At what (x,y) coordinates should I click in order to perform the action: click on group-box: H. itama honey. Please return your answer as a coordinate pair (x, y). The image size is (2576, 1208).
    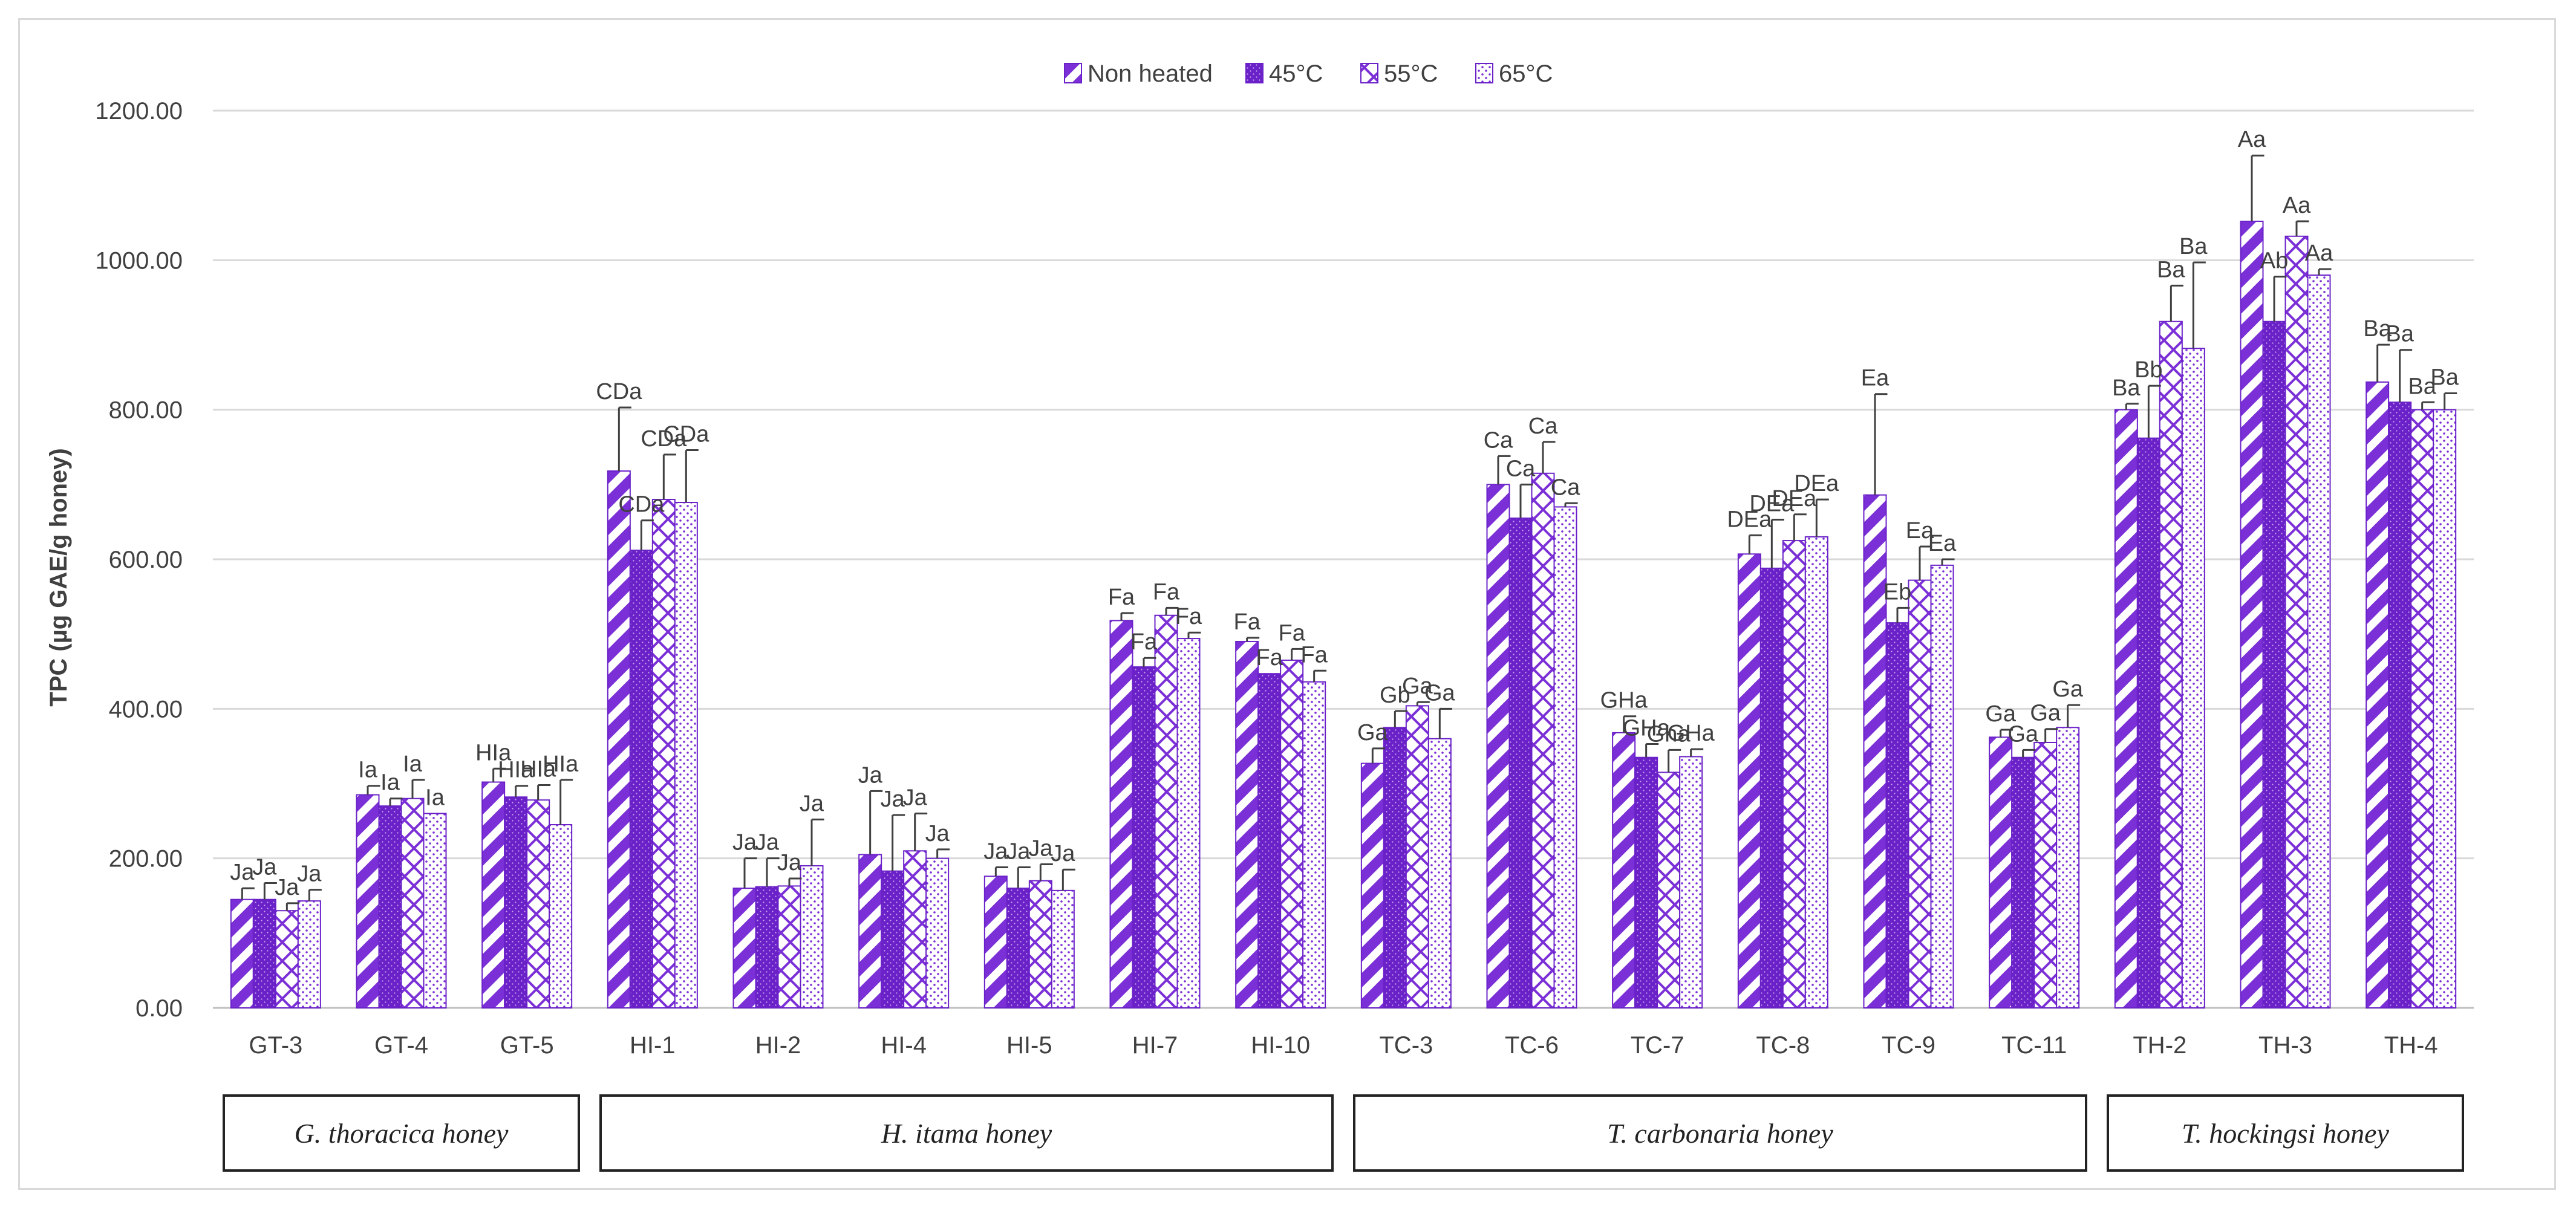
    Looking at the image, I should click on (966, 1133).